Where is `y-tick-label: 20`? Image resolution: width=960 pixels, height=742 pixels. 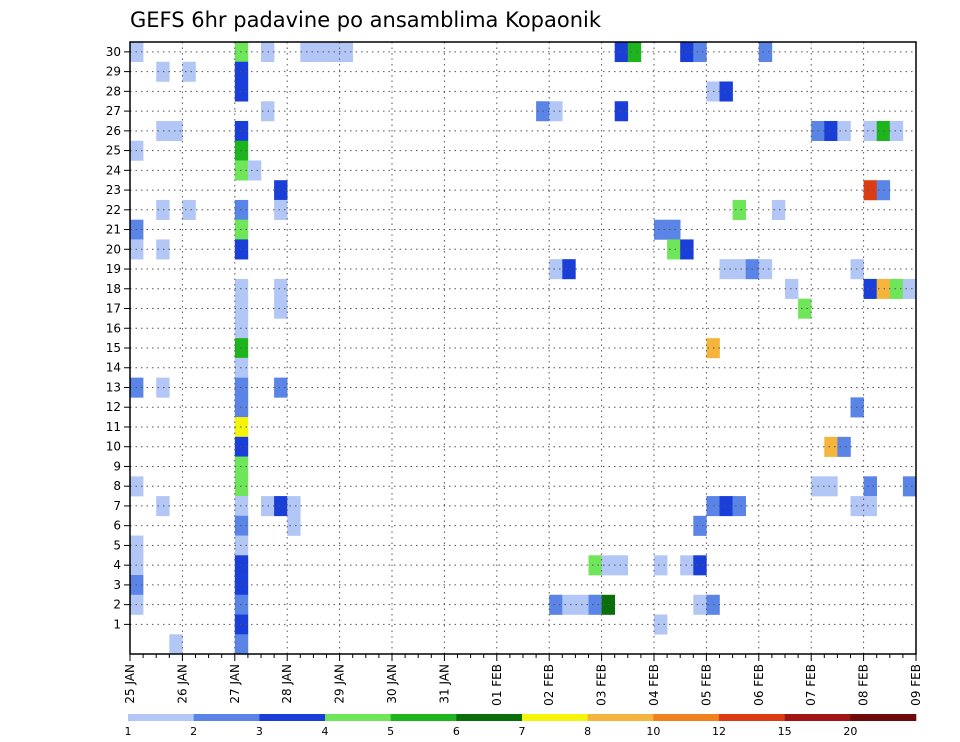 y-tick-label: 20 is located at coordinates (113, 249).